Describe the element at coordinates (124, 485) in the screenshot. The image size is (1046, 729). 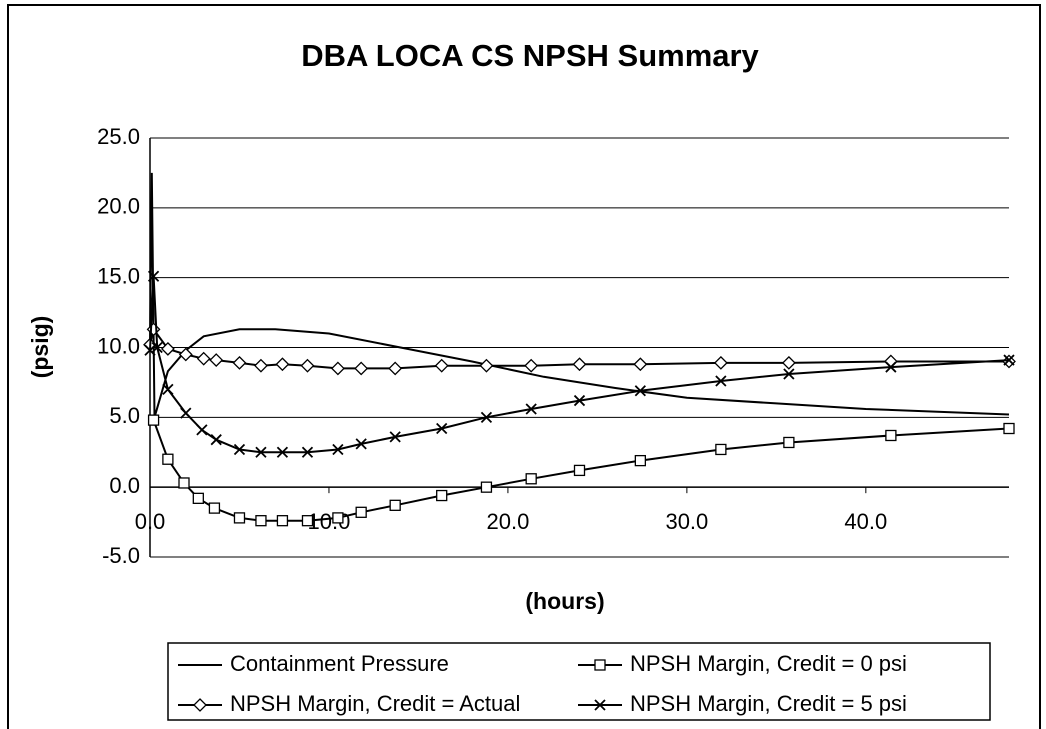
I see `y-tick-label: 0.0` at that location.